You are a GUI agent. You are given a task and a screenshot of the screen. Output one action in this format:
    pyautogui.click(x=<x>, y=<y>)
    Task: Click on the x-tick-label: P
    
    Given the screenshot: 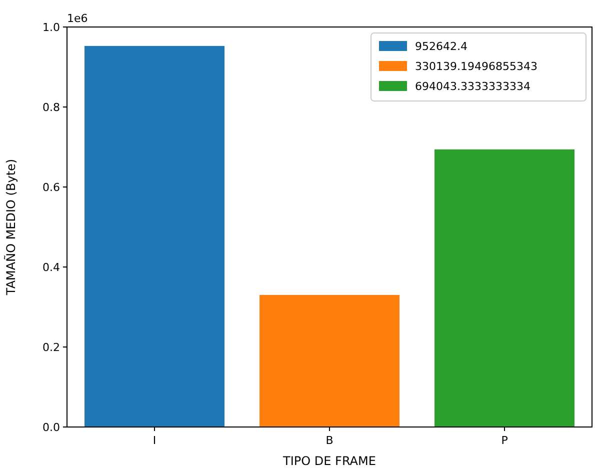 What is the action you would take?
    pyautogui.click(x=504, y=440)
    